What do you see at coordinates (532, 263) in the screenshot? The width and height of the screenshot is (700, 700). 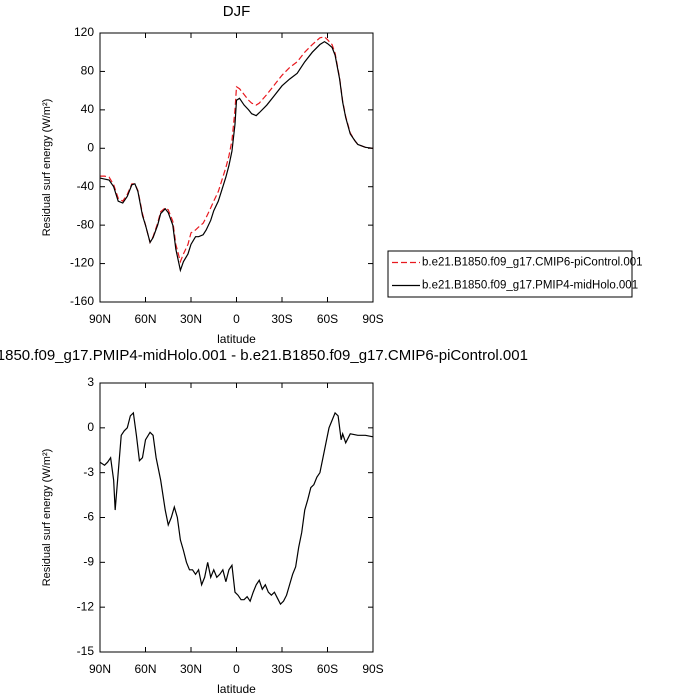 I see `legend-label: b.e21.B1850.f09_g17.CMIP6-piControl.001` at bounding box center [532, 263].